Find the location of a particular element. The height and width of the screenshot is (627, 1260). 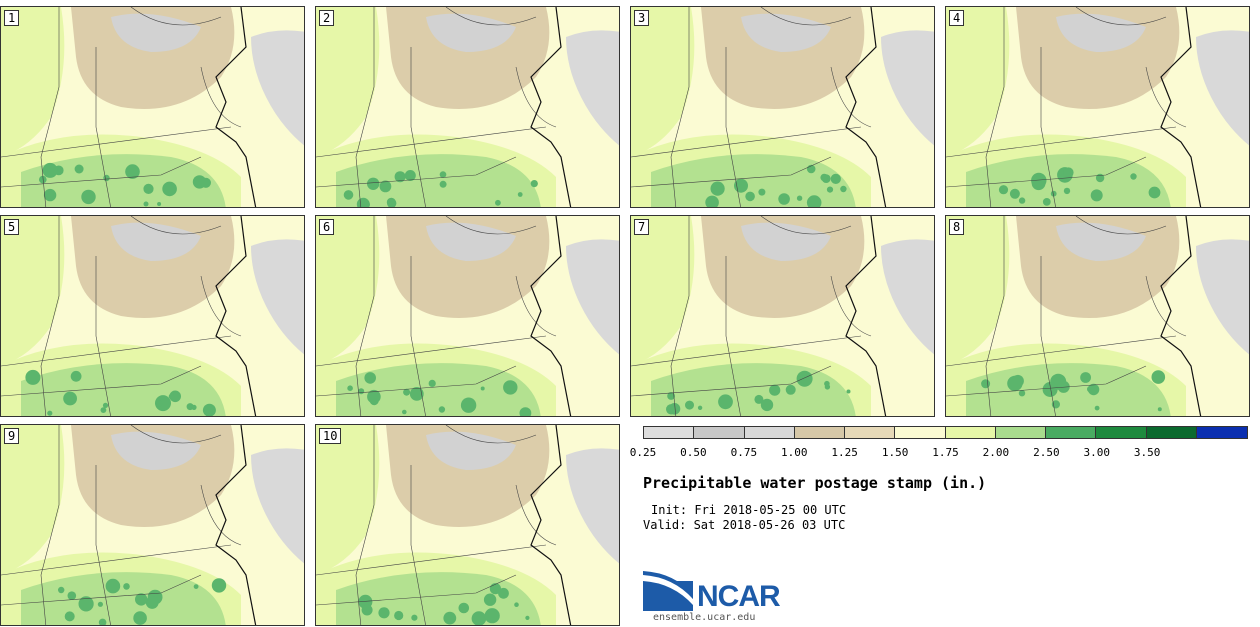

colorbar is located at coordinates (945, 432).